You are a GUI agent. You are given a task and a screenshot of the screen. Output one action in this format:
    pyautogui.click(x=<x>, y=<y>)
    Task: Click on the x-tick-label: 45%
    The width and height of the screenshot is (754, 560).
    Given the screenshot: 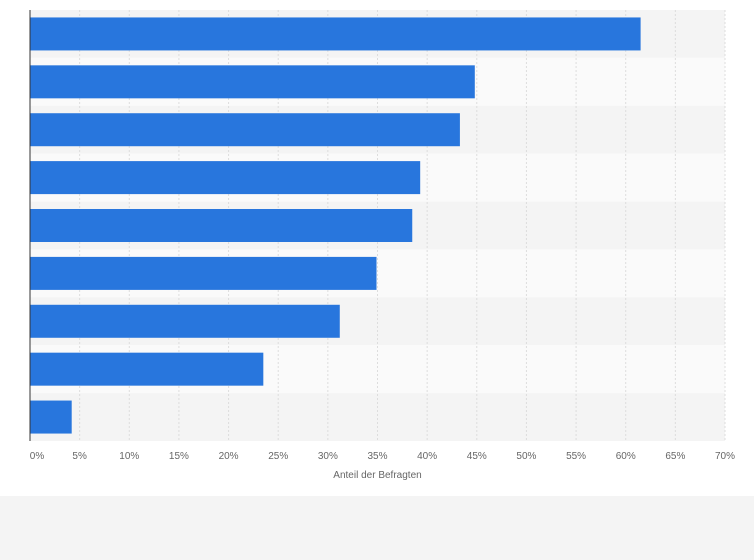 What is the action you would take?
    pyautogui.click(x=477, y=456)
    